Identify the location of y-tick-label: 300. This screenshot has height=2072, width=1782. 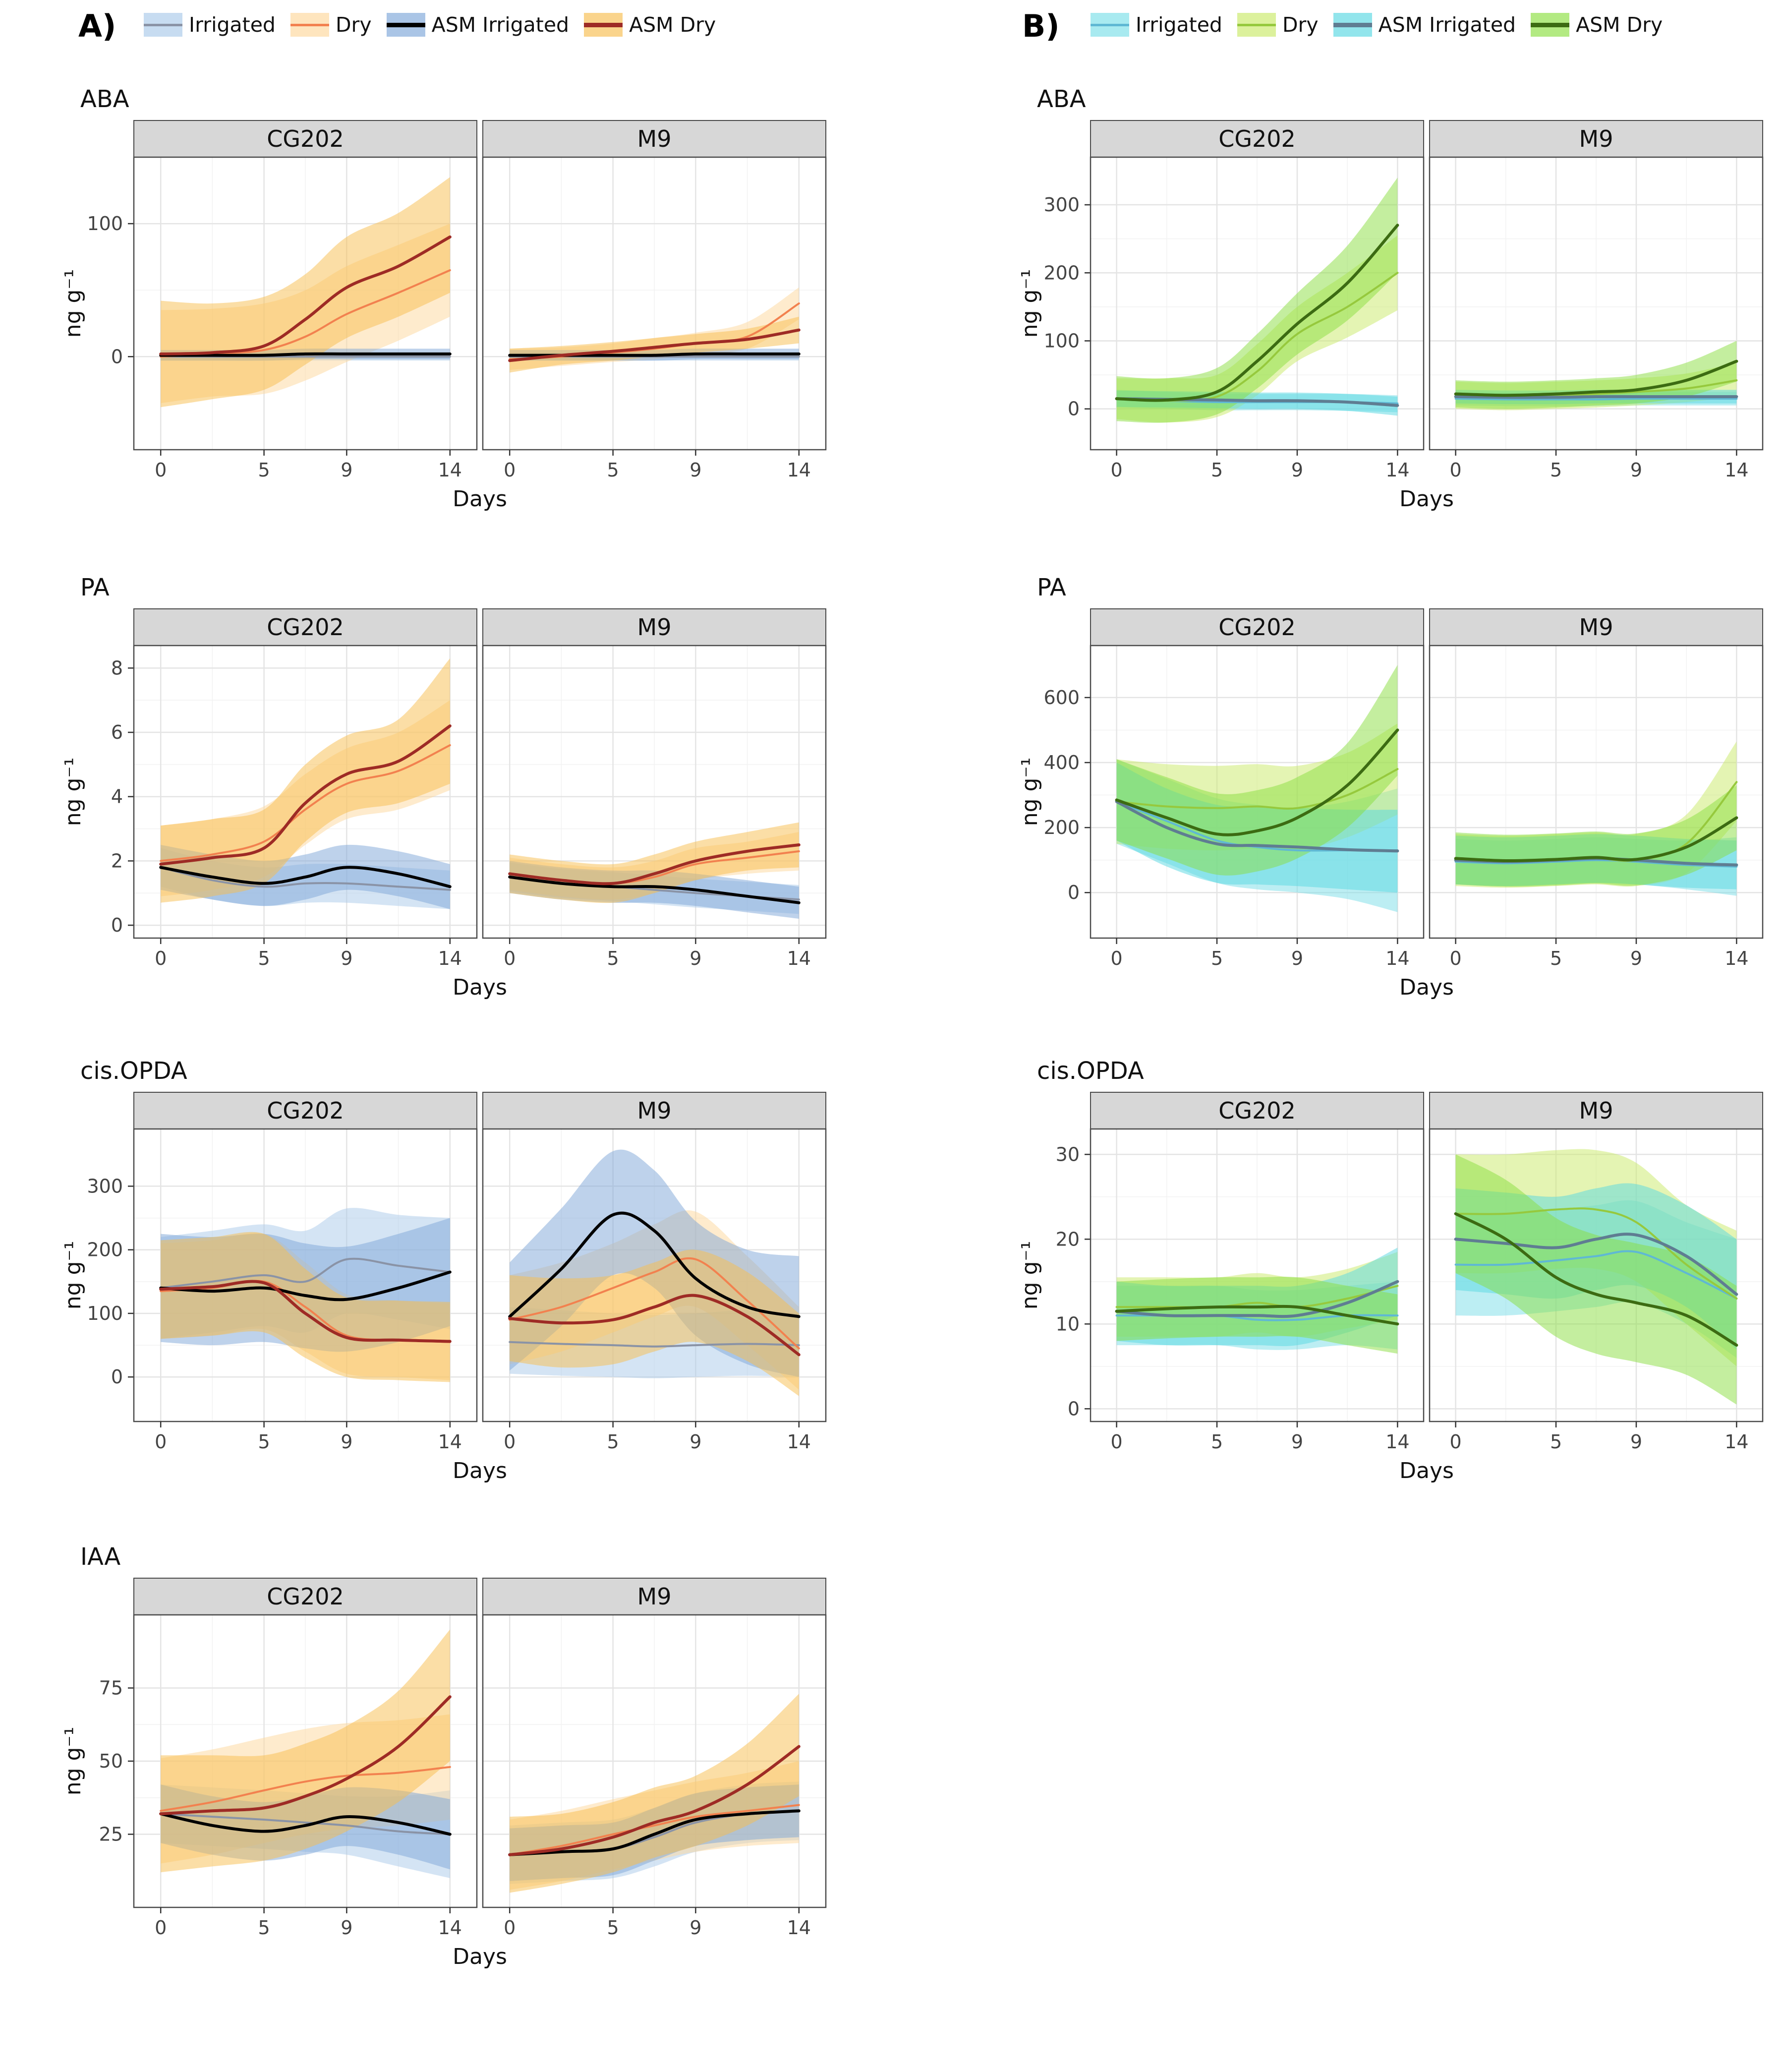
(105, 1186).